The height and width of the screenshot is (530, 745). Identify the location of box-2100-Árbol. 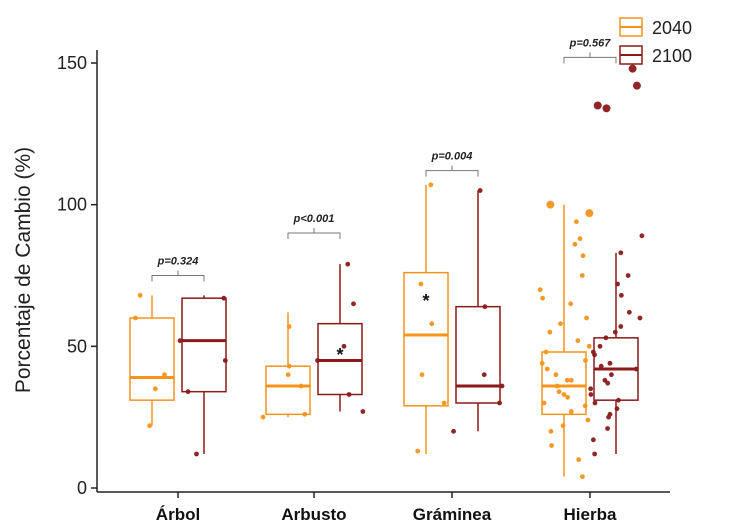
(204, 374).